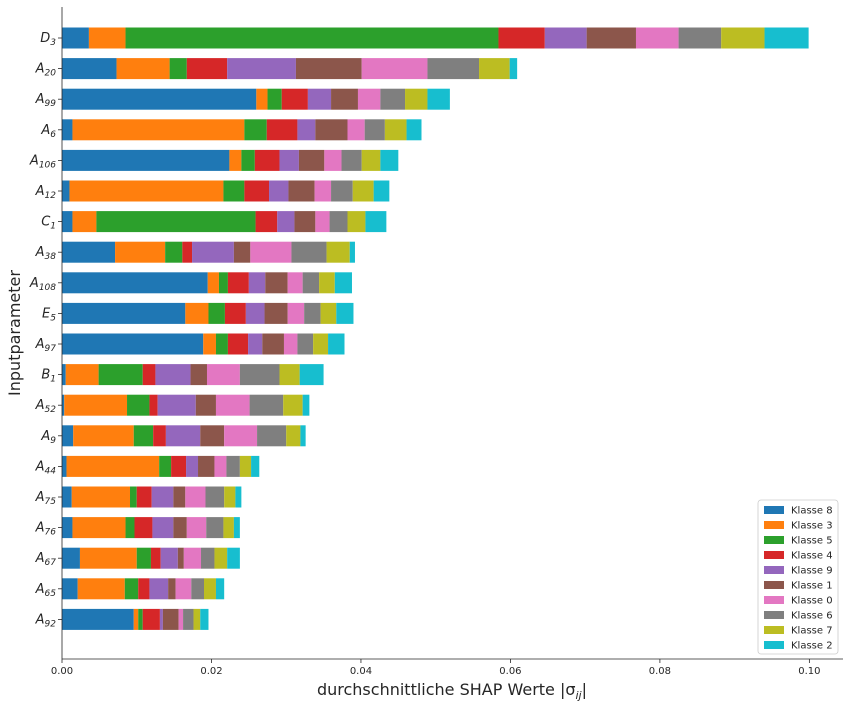  What do you see at coordinates (453, 69) in the screenshot?
I see `bar-segment-klasse-6-a20` at bounding box center [453, 69].